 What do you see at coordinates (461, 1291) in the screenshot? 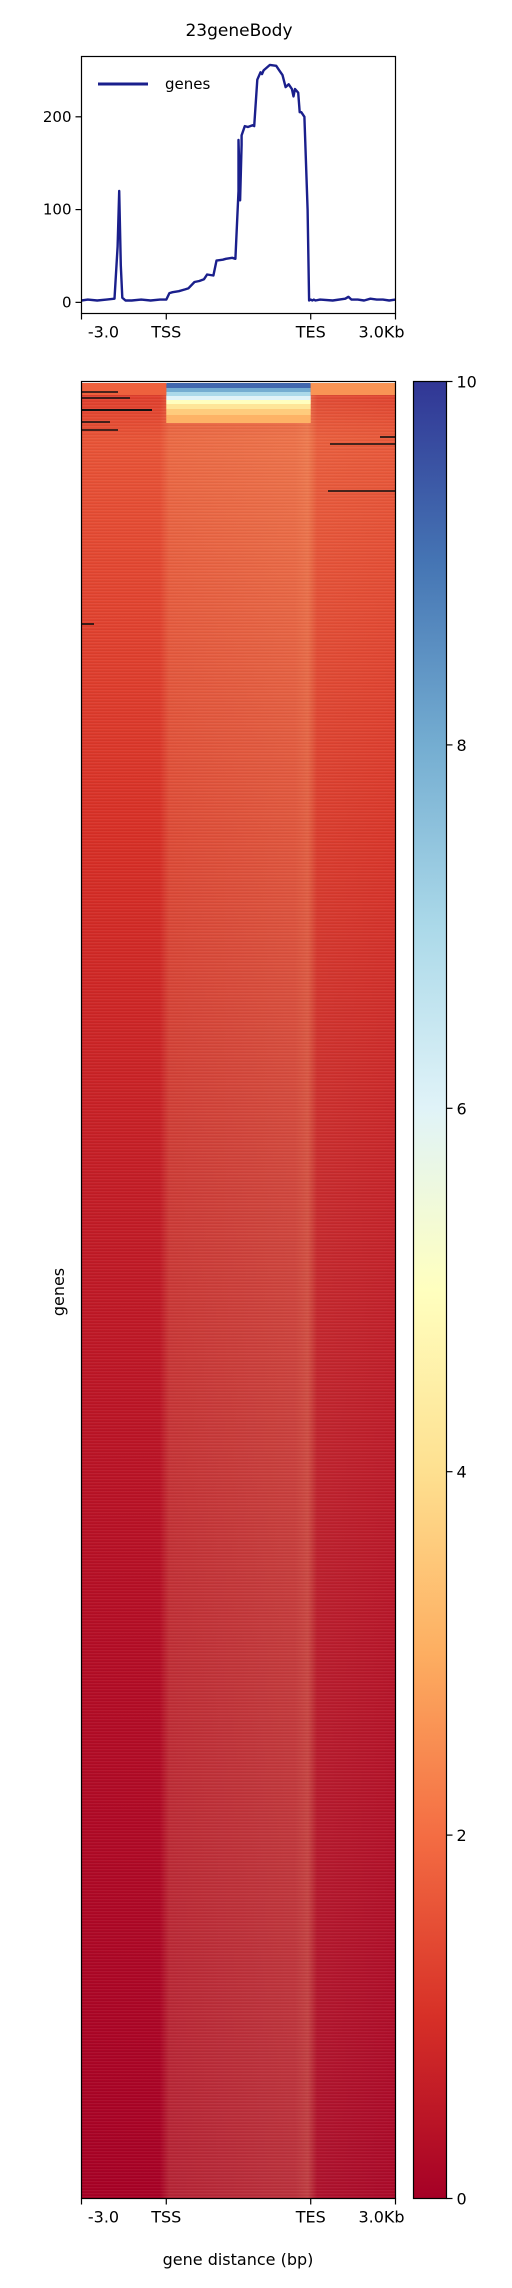
I see `colorbar-ticks: 0 2 4 6 8 10` at bounding box center [461, 1291].